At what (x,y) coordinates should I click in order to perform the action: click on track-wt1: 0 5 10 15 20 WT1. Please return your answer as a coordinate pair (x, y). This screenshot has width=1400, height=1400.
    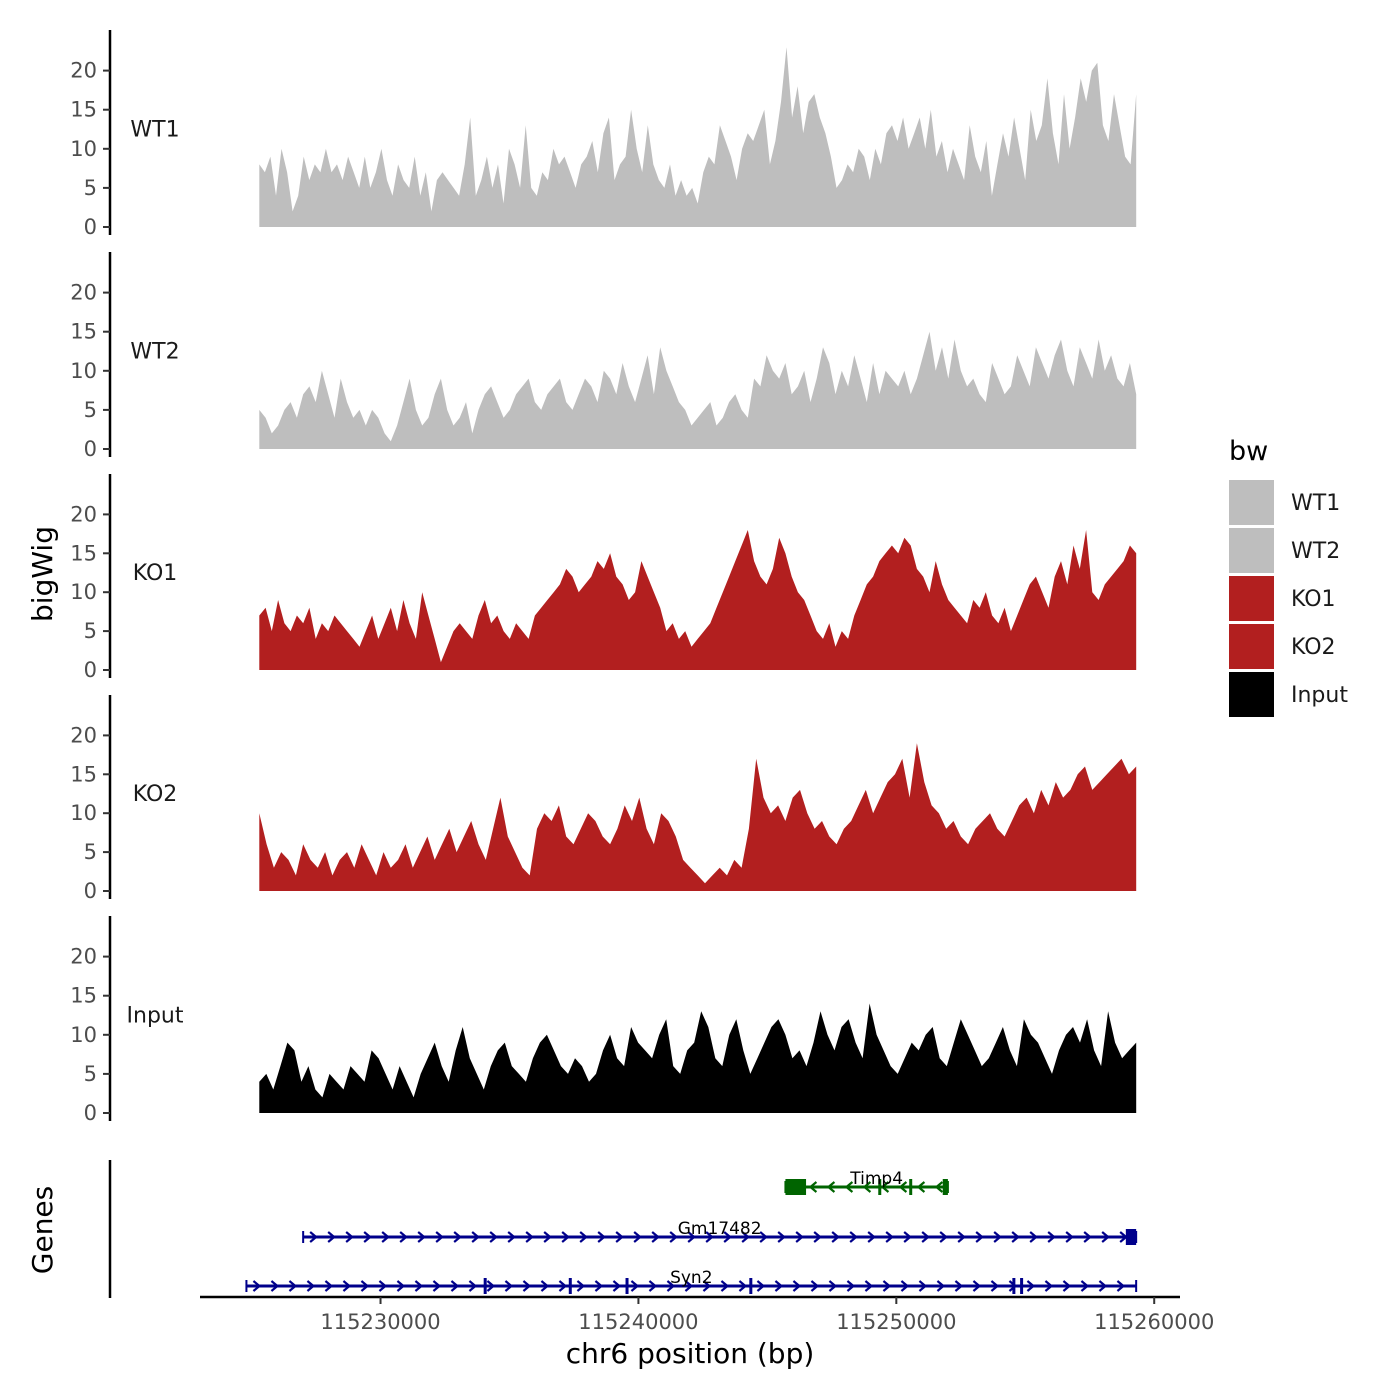
    Looking at the image, I should click on (603, 134).